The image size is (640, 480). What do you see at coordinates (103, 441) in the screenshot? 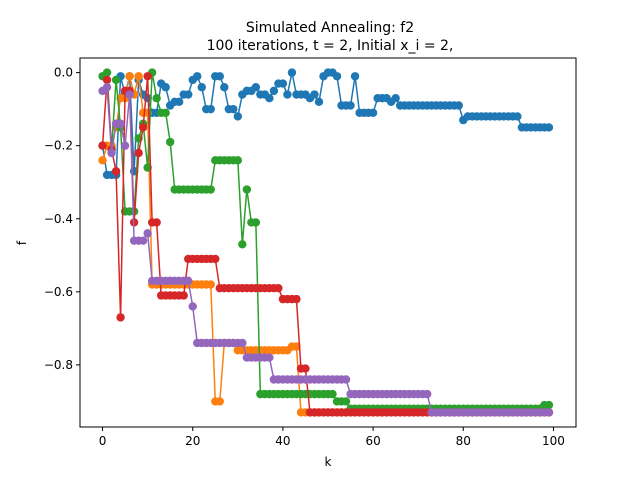
I see `x-tick-label: 0` at bounding box center [103, 441].